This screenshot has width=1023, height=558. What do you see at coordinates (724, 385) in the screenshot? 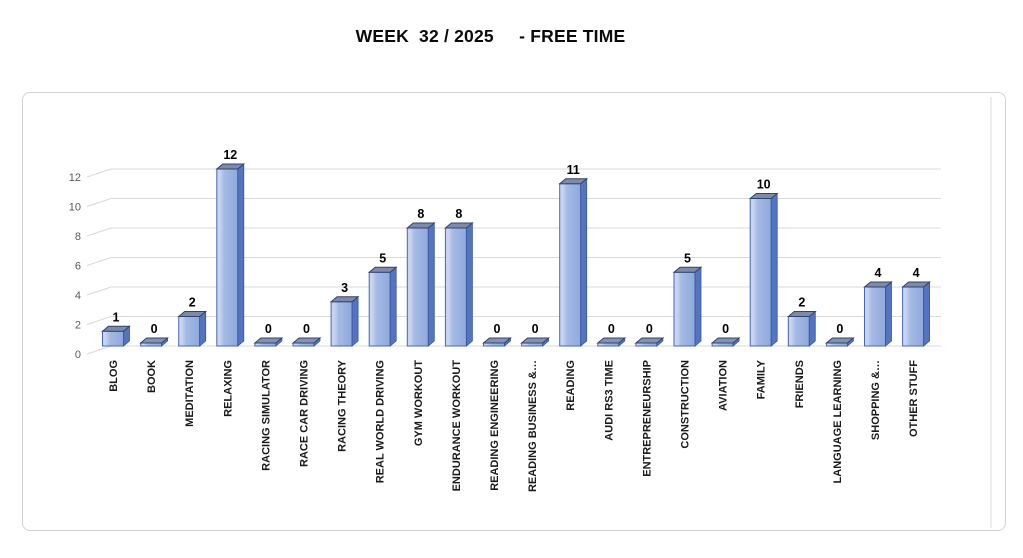
I see `category-label: AVIATION` at bounding box center [724, 385].